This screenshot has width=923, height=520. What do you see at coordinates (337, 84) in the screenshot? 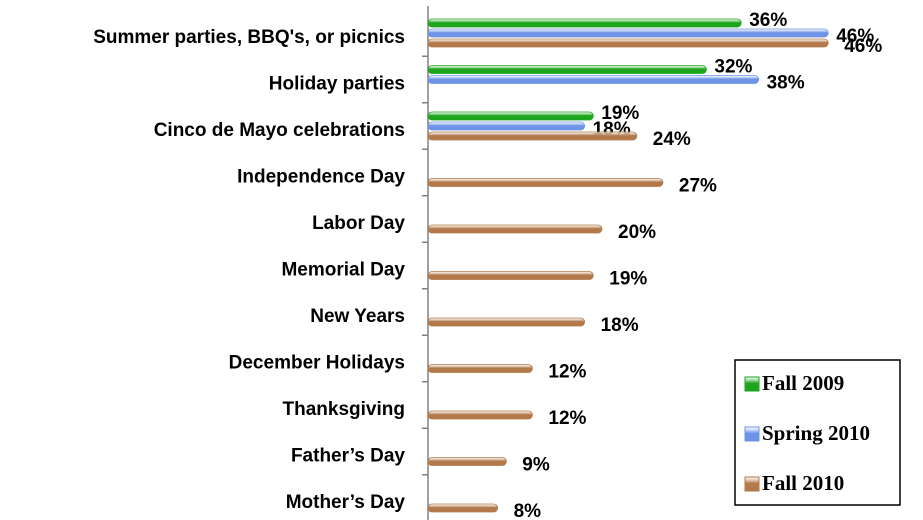
I see `category-label: Holiday parties` at bounding box center [337, 84].